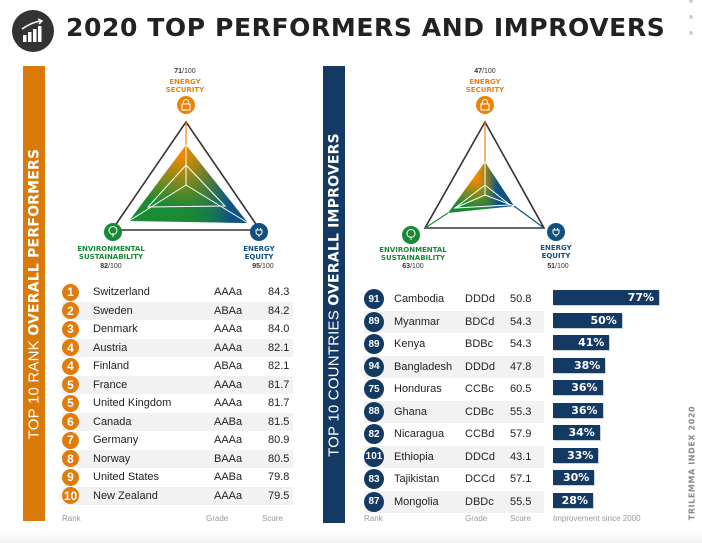  I want to click on rank-badge: 5, so click(70, 385).